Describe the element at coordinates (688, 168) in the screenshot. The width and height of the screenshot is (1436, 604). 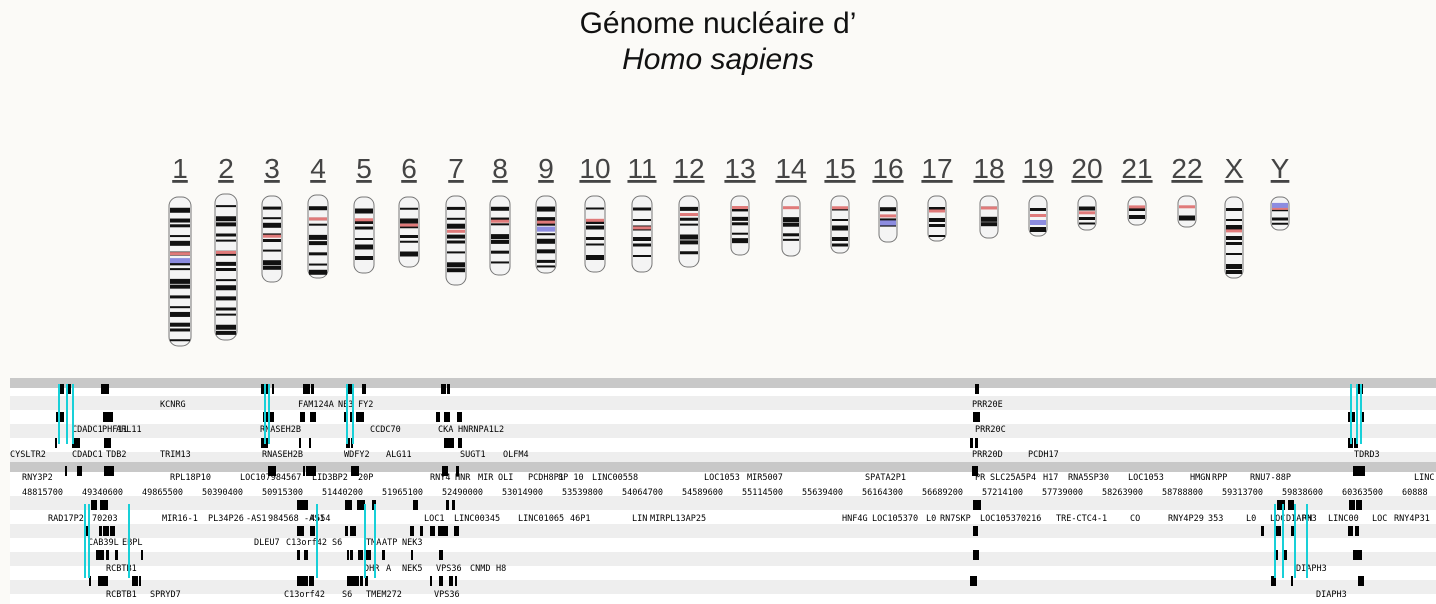
I see `chromosome-label: 12` at that location.